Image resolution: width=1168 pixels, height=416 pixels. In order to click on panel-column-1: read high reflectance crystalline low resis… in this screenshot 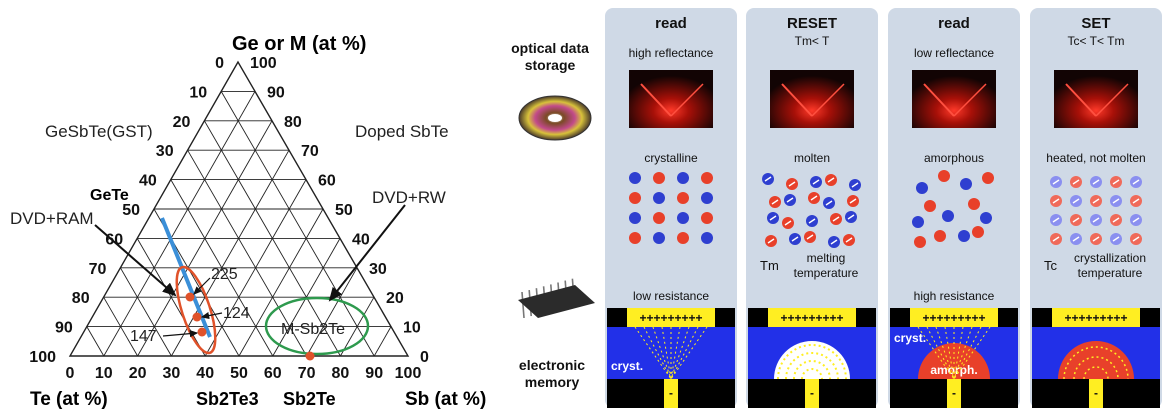, I will do `click(671, 208)`.